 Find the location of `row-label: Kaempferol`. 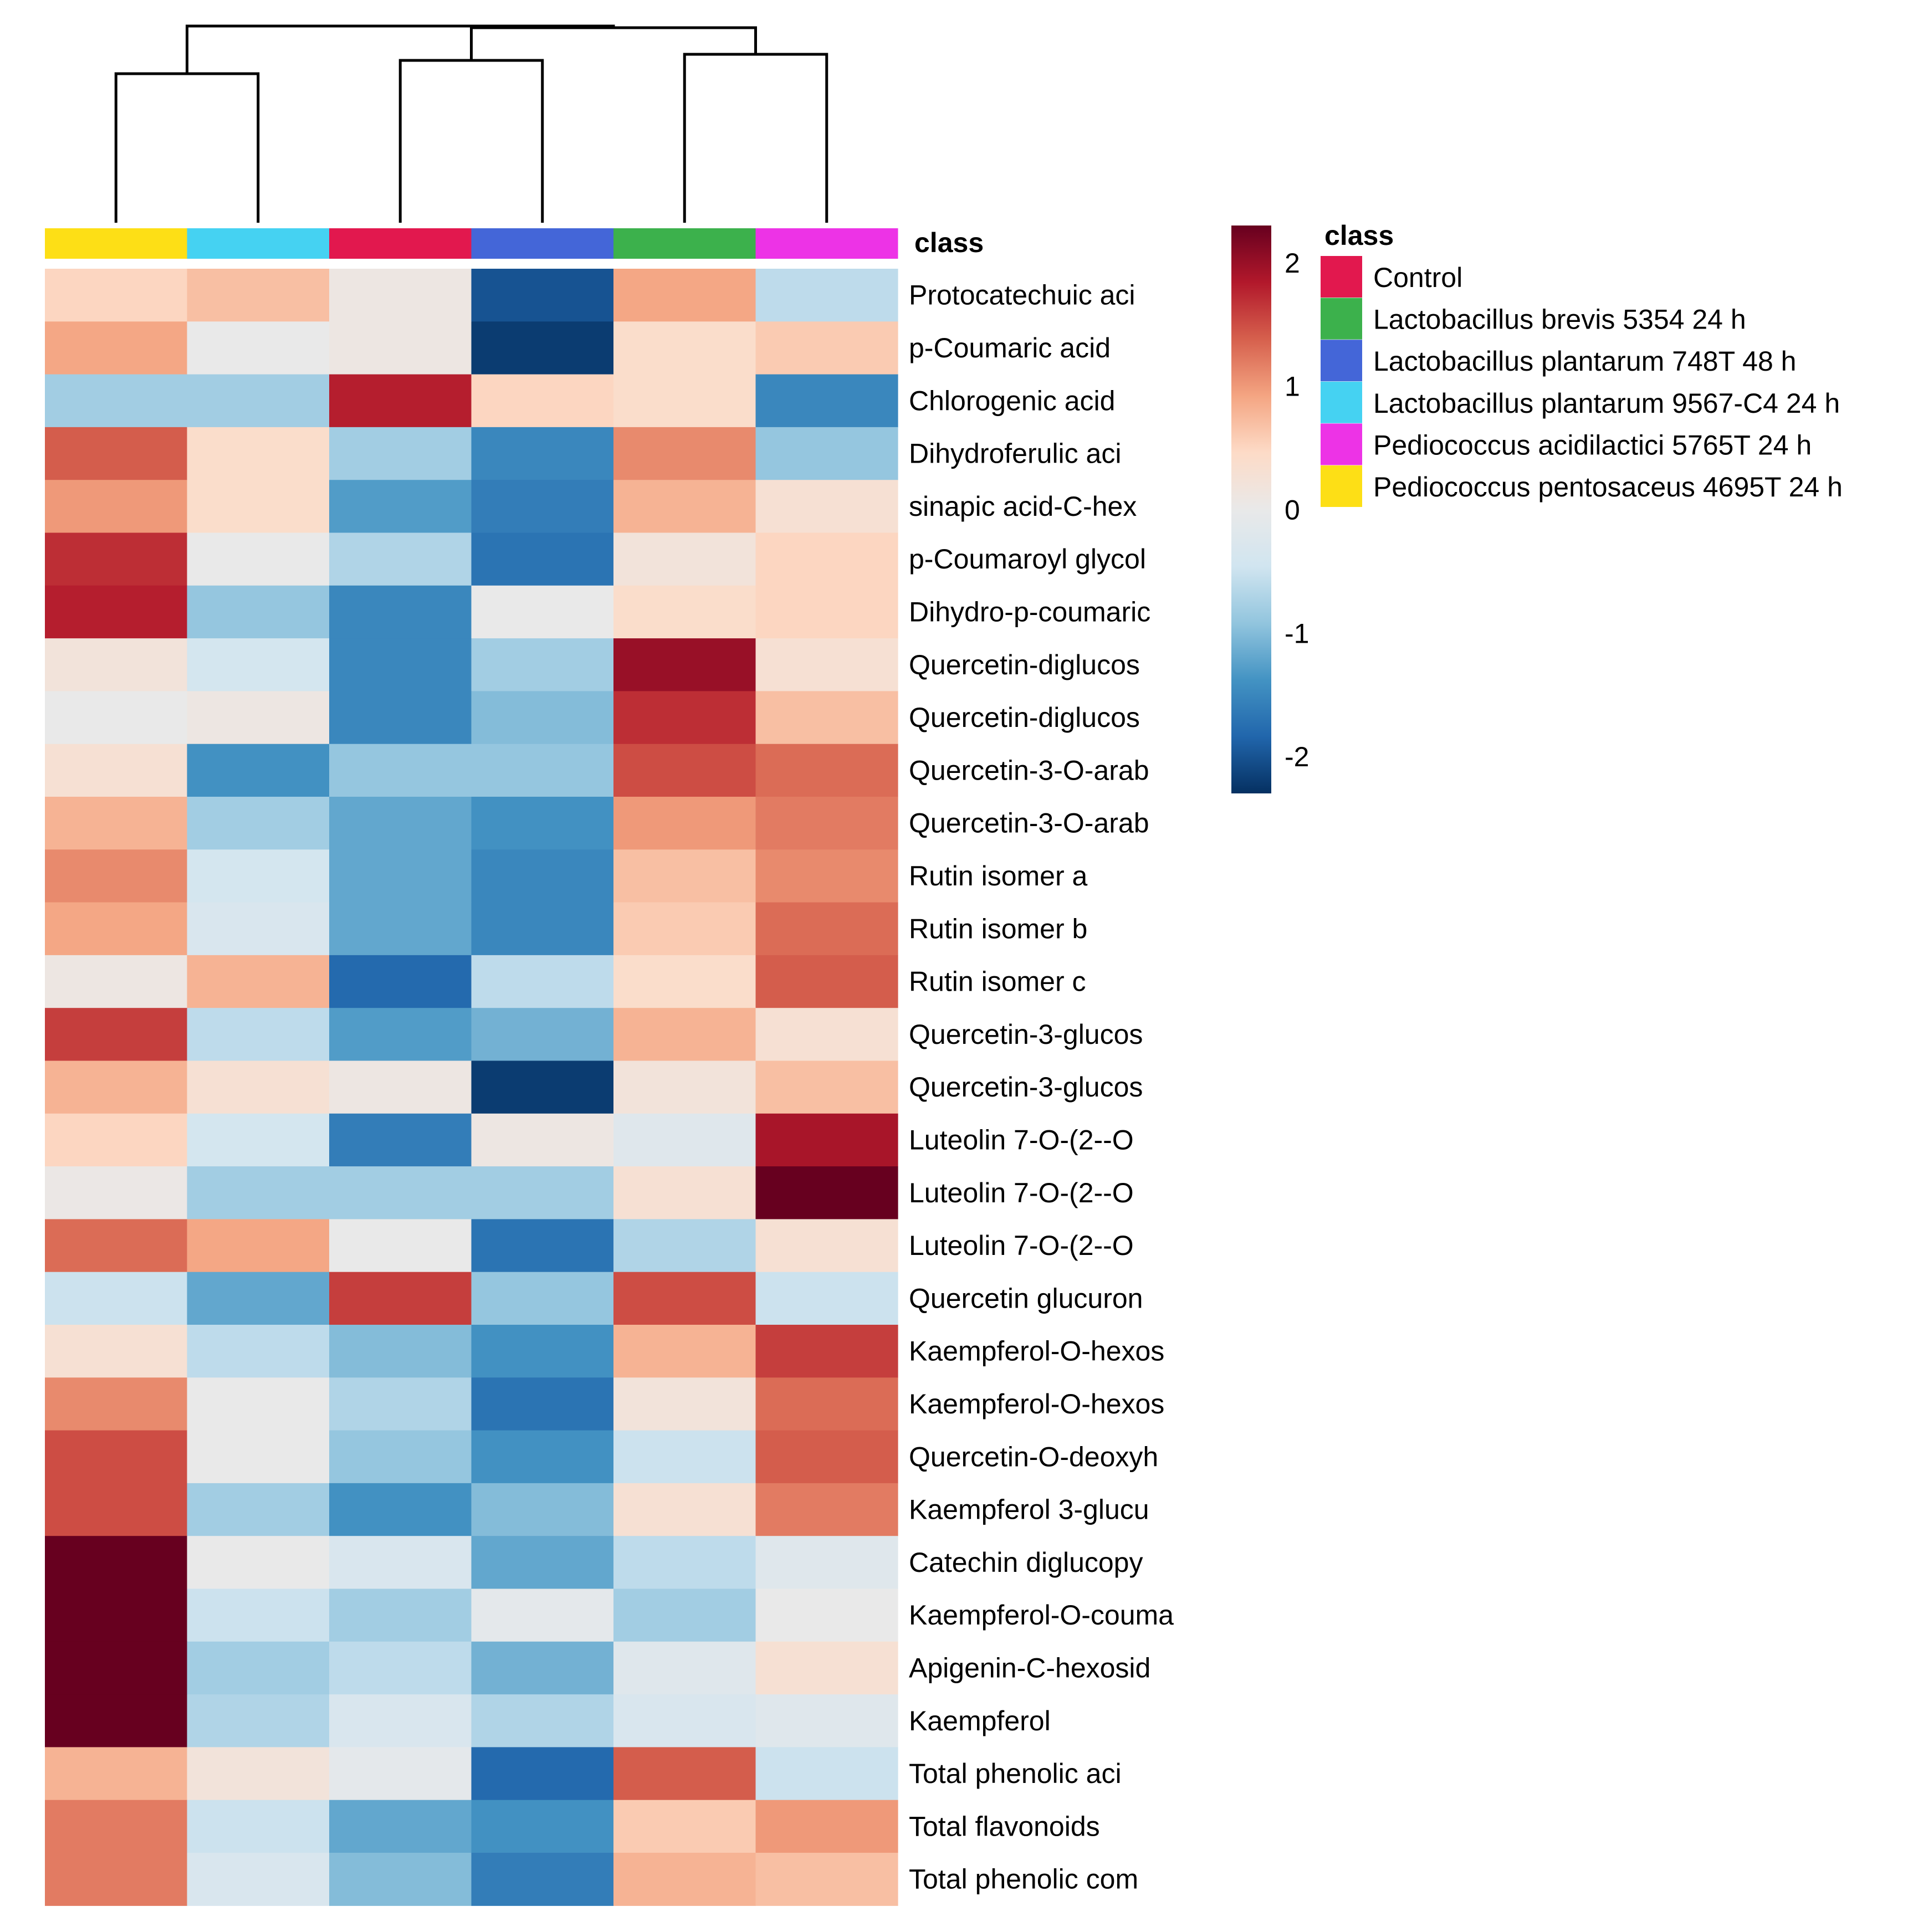

row-label: Kaempferol is located at coordinates (980, 1720).